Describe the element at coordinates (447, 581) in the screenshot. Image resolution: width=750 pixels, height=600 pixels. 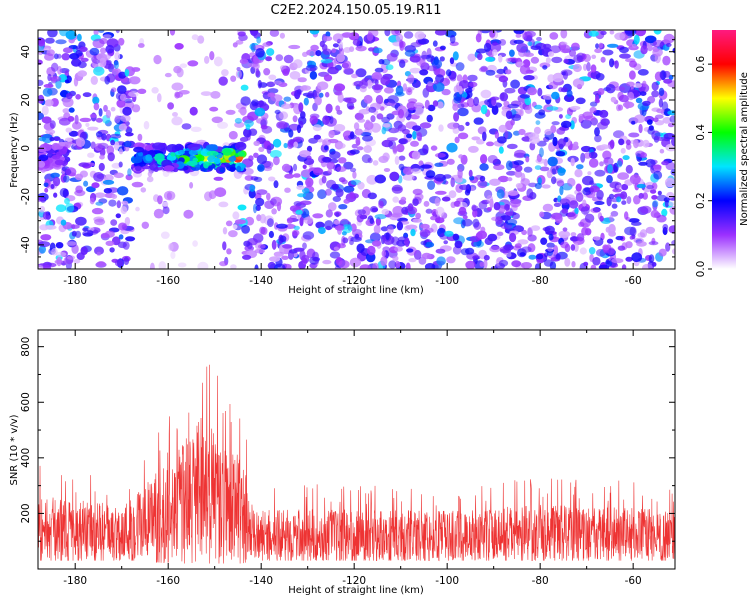
I see `snr-xtick-label: -100` at that location.